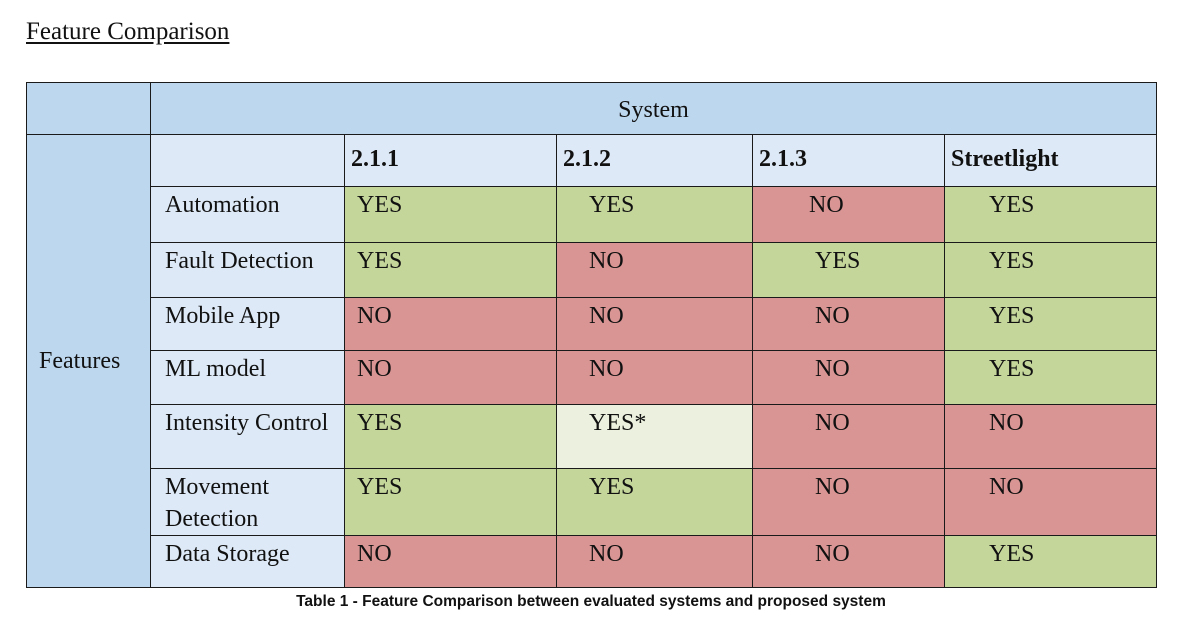 This screenshot has width=1178, height=621. Describe the element at coordinates (450, 160) in the screenshot. I see `column-header: 2.1.1` at that location.